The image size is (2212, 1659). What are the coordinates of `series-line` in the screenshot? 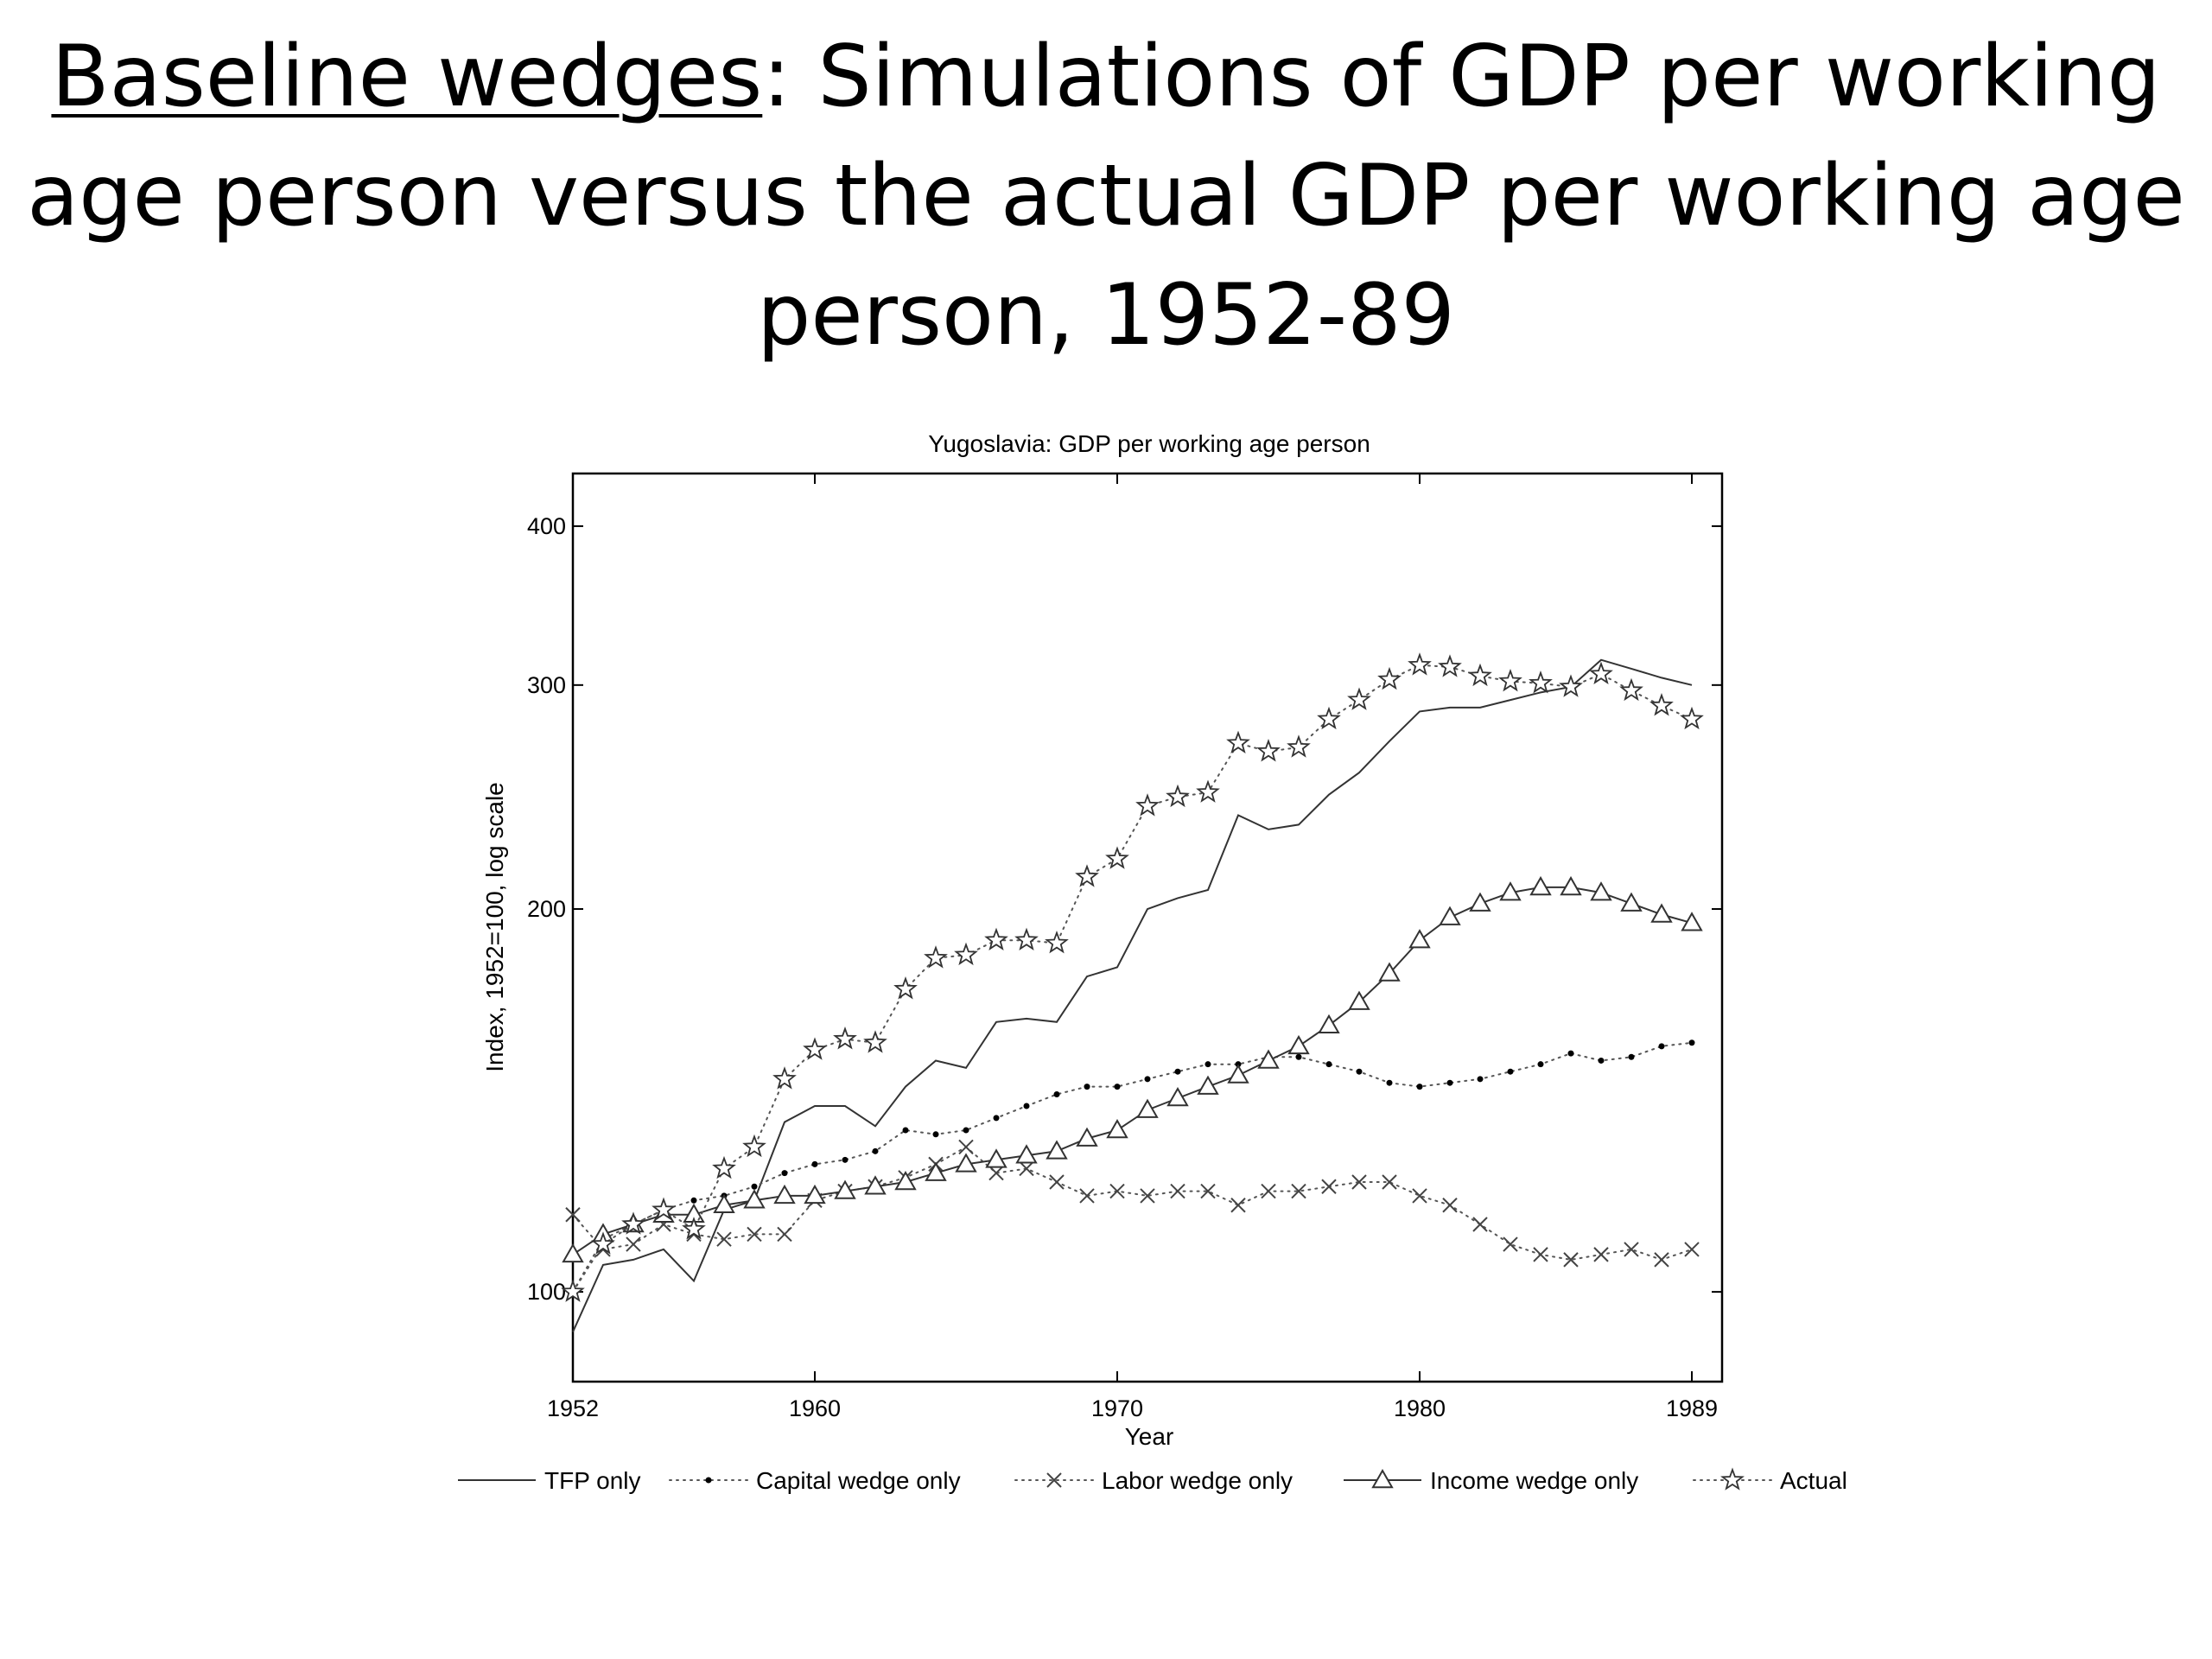 It's located at (1132, 1167).